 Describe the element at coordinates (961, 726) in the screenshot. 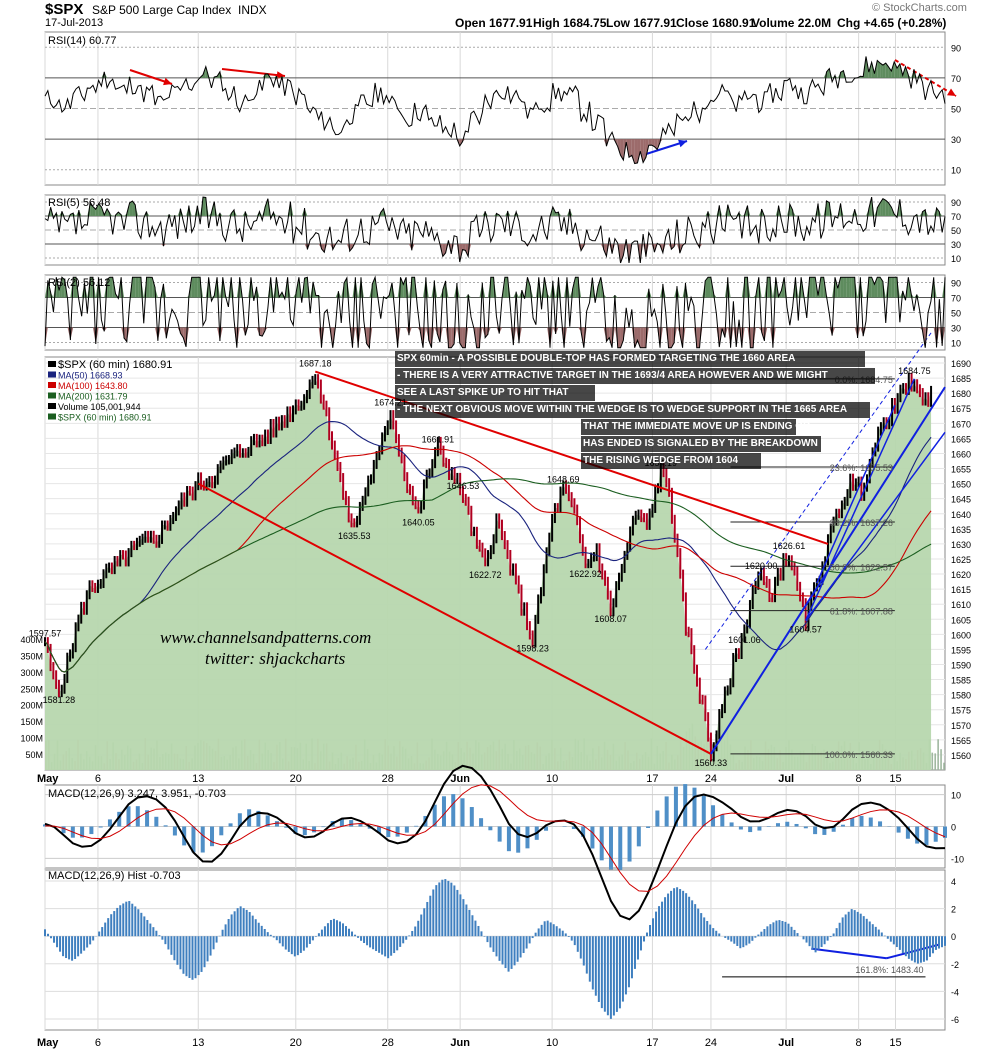

I see `price-tick-label: 1570` at that location.